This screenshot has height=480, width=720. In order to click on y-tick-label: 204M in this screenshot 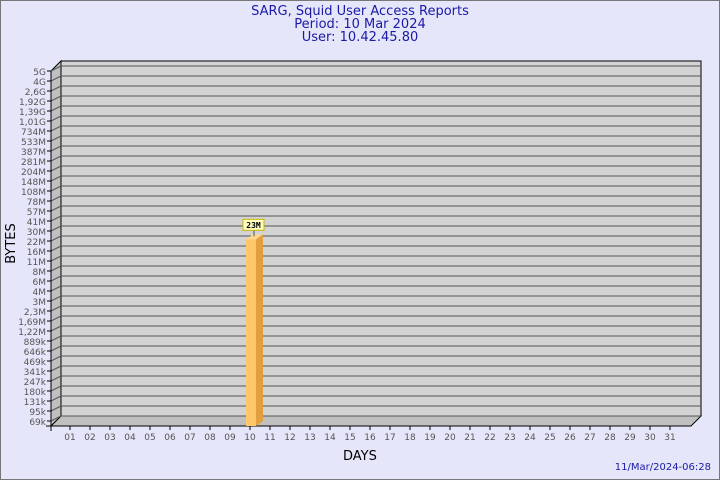, I will do `click(33, 173)`.